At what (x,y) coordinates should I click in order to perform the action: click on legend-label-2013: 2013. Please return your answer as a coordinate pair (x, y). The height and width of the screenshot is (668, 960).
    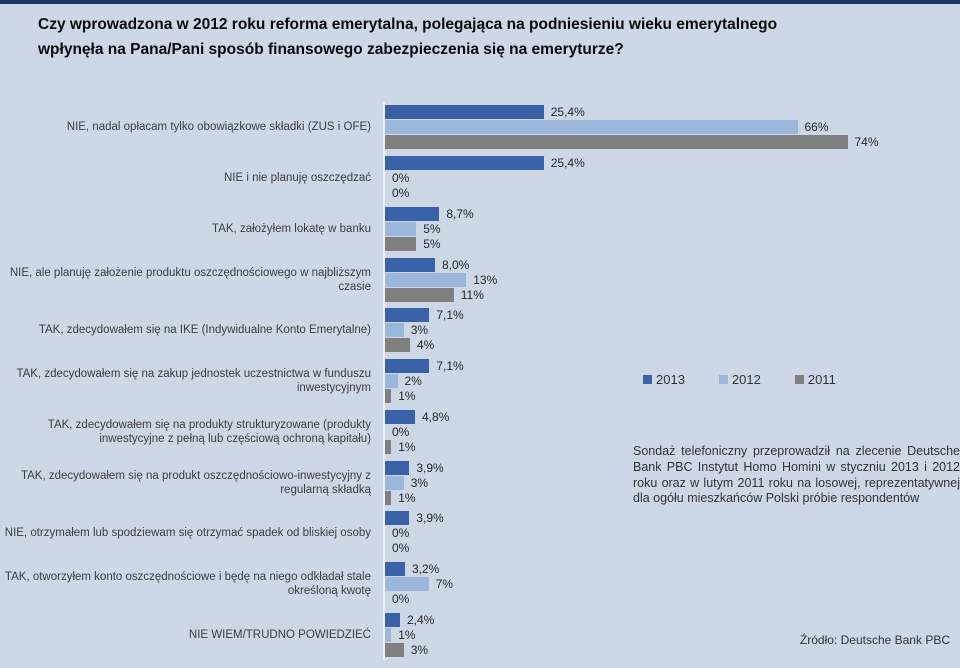
    Looking at the image, I should click on (670, 379).